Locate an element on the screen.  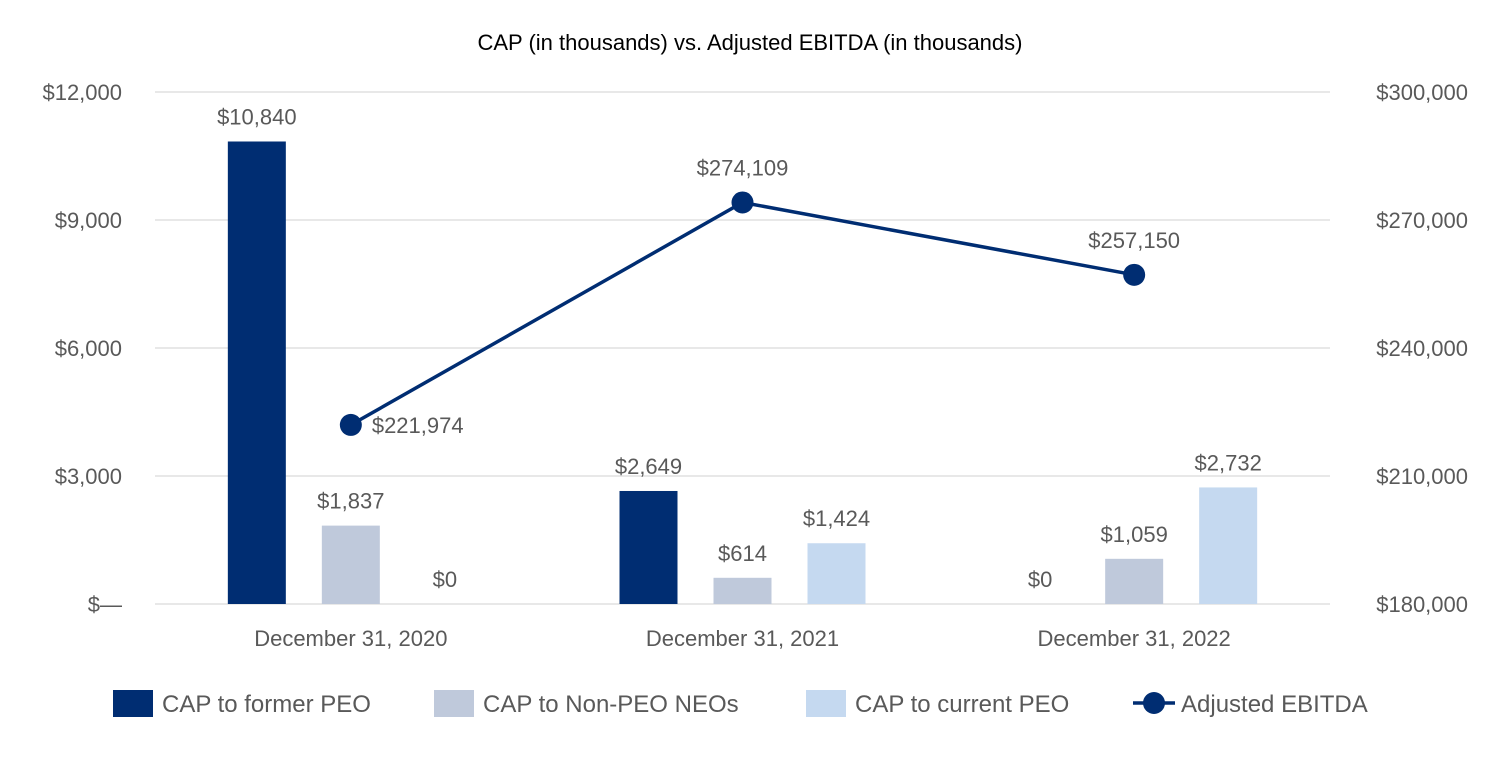
left-axis-tick-label: $— is located at coordinates (105, 604).